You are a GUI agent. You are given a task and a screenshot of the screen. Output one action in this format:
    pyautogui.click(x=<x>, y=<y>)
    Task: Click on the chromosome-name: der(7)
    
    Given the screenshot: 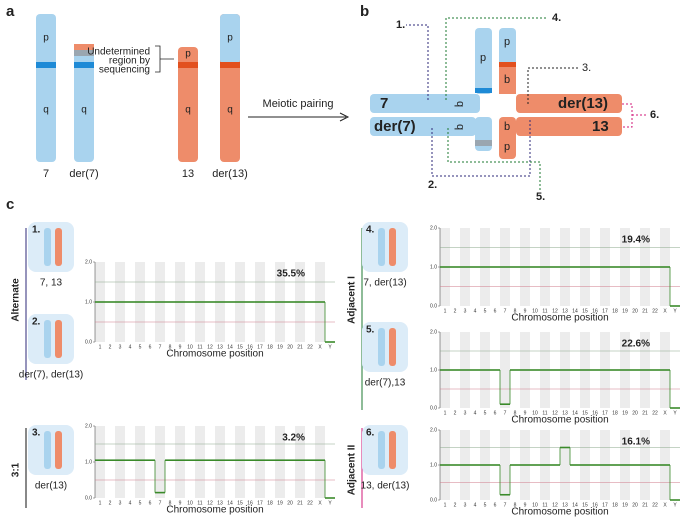 What is the action you would take?
    pyautogui.click(x=83, y=174)
    